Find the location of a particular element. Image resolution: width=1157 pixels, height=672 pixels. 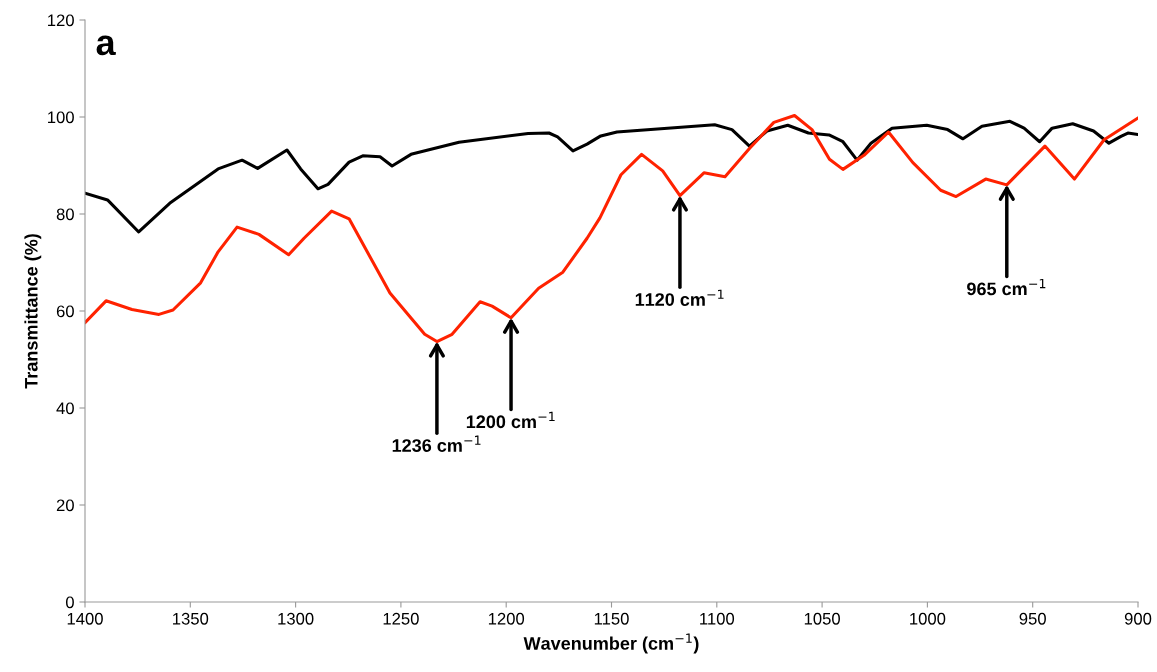

y-tick-label: 20 is located at coordinates (65, 505).